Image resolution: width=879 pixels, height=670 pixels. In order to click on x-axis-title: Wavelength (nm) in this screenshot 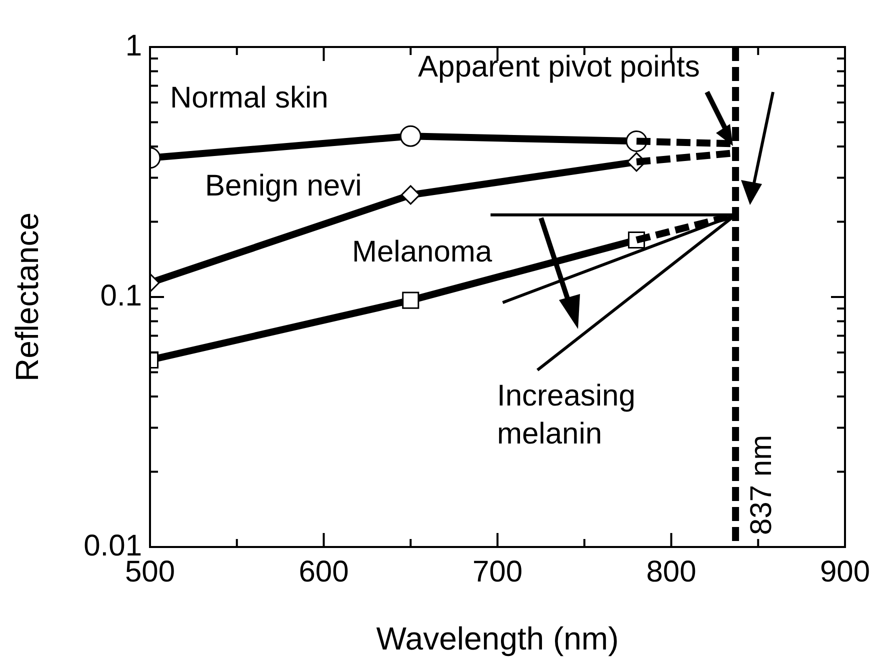, I will do `click(497, 638)`.